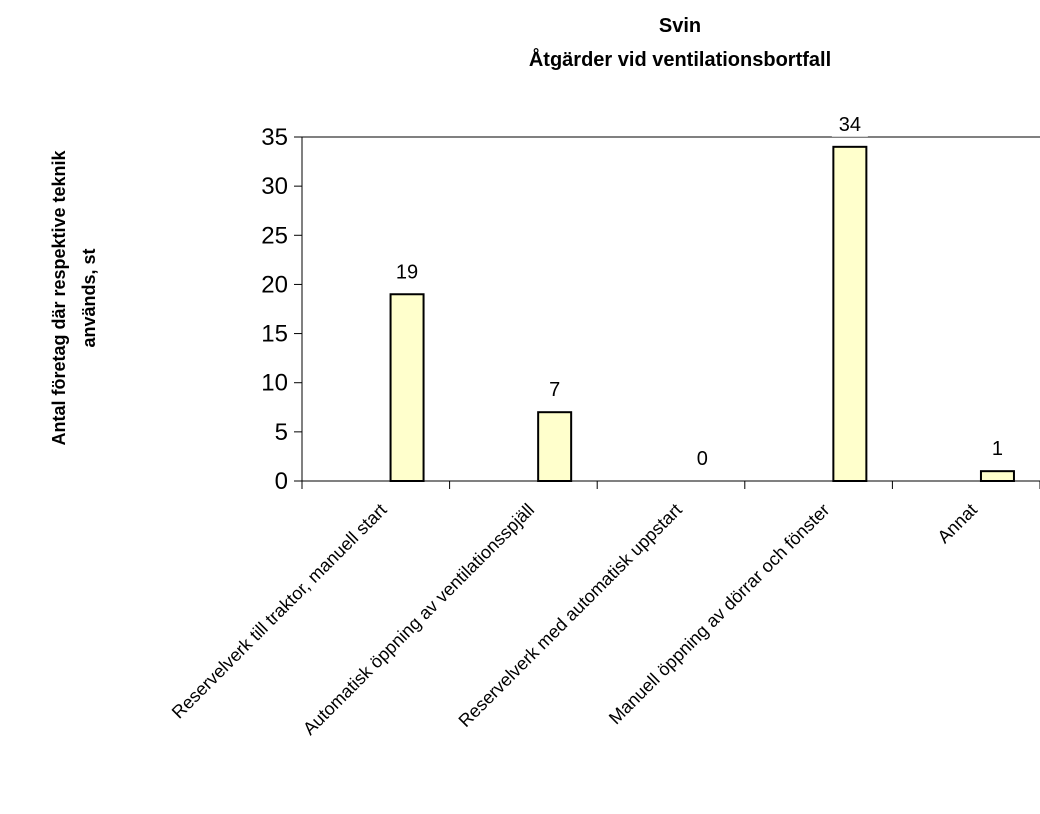 The width and height of the screenshot is (1040, 814). Describe the element at coordinates (281, 309) in the screenshot. I see `y-ticks: 0 5 10 15 20 25 30 35` at that location.